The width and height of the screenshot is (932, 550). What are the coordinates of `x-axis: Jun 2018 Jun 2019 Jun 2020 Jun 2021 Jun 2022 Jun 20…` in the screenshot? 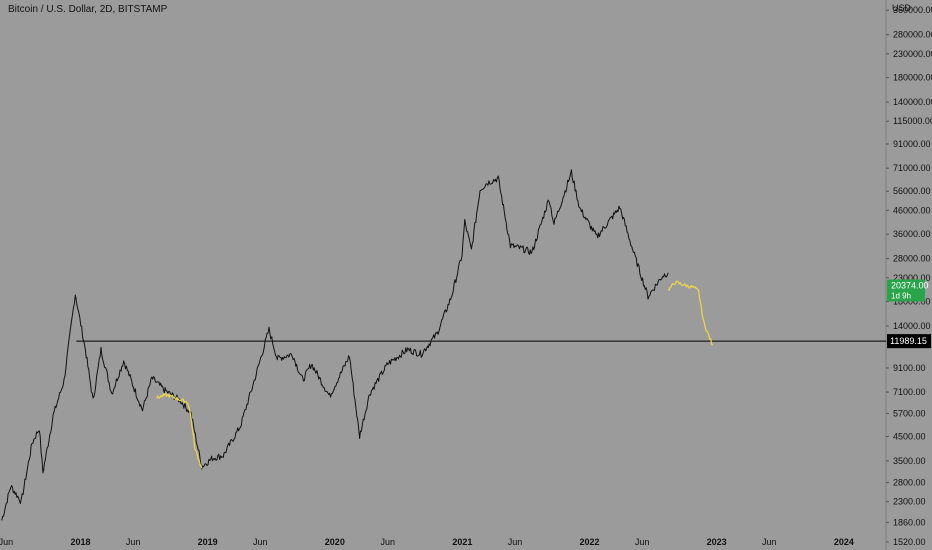 It's located at (427, 542).